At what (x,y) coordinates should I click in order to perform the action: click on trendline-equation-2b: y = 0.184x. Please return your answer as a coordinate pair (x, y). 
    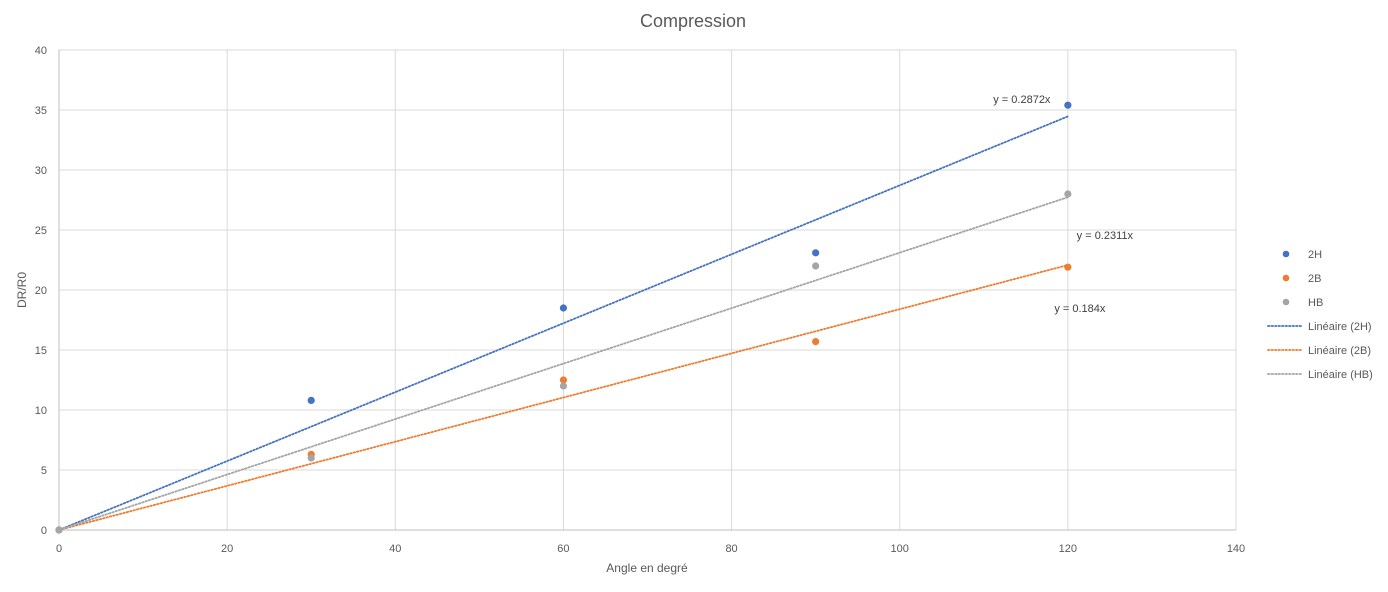
    Looking at the image, I should click on (1080, 309).